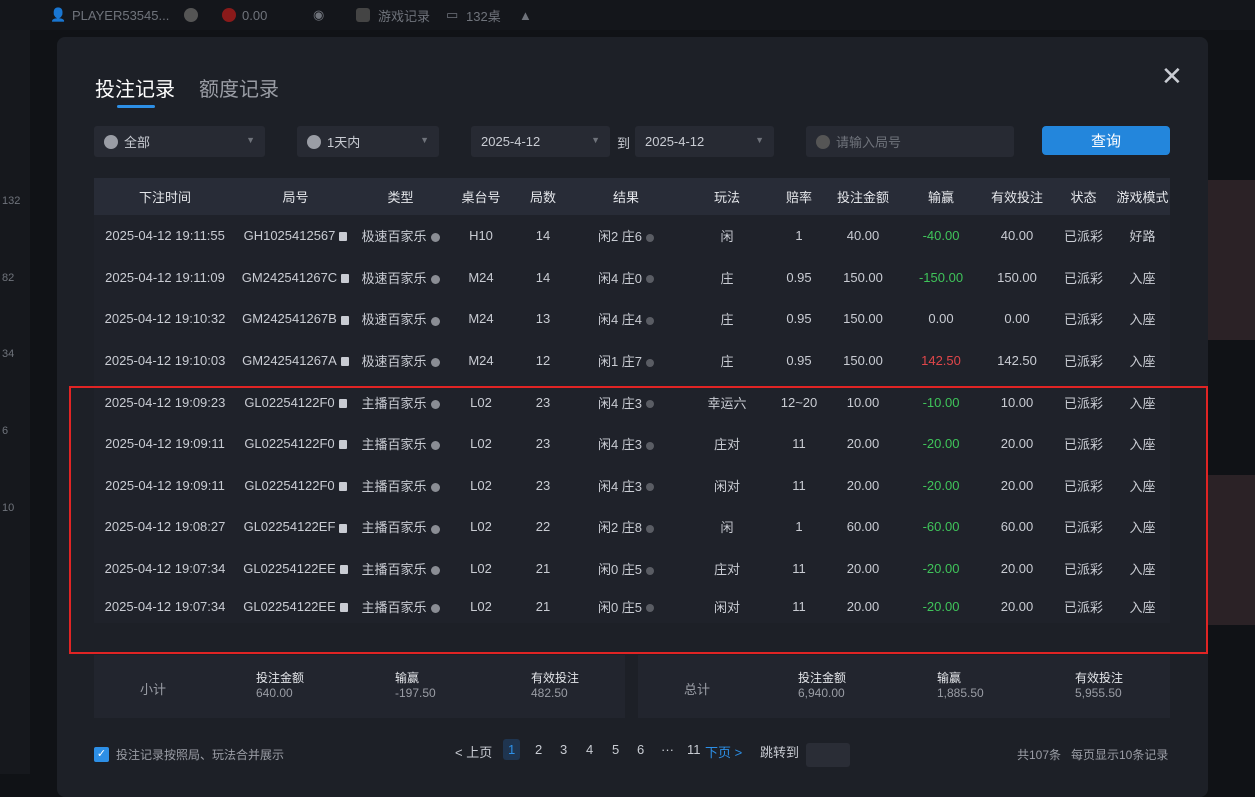 This screenshot has height=797, width=1255. What do you see at coordinates (960, 693) in the screenshot?
I see `total-win: 1,885.50` at bounding box center [960, 693].